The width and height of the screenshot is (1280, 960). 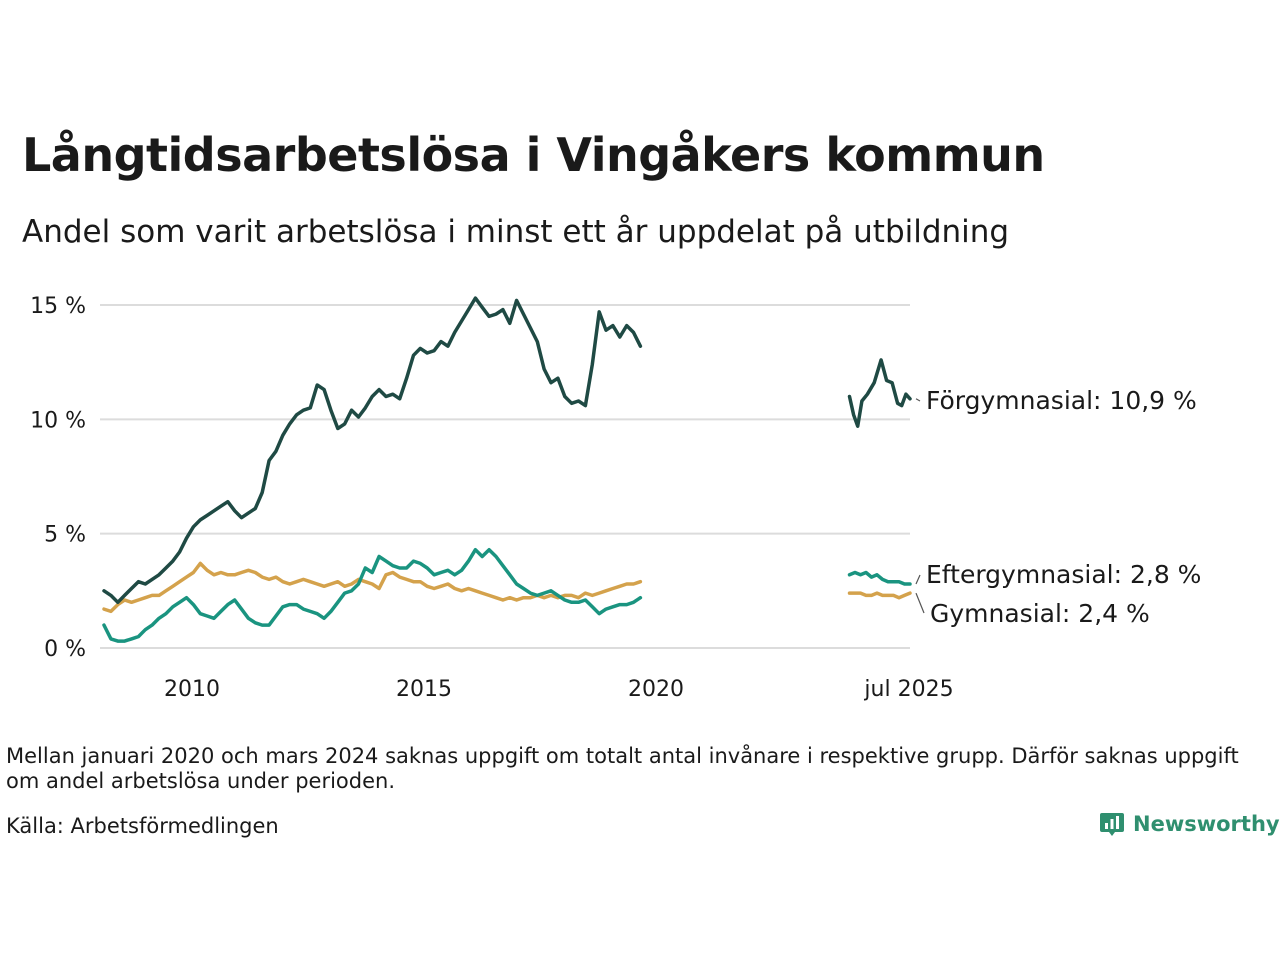 What do you see at coordinates (1040, 613) in the screenshot?
I see `series-end-label-gymnasial: Gymnasial: 2,4 %` at bounding box center [1040, 613].